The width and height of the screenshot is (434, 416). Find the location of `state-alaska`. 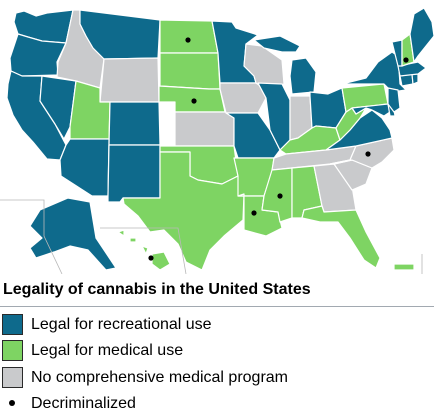

state-alaska is located at coordinates (73, 234).